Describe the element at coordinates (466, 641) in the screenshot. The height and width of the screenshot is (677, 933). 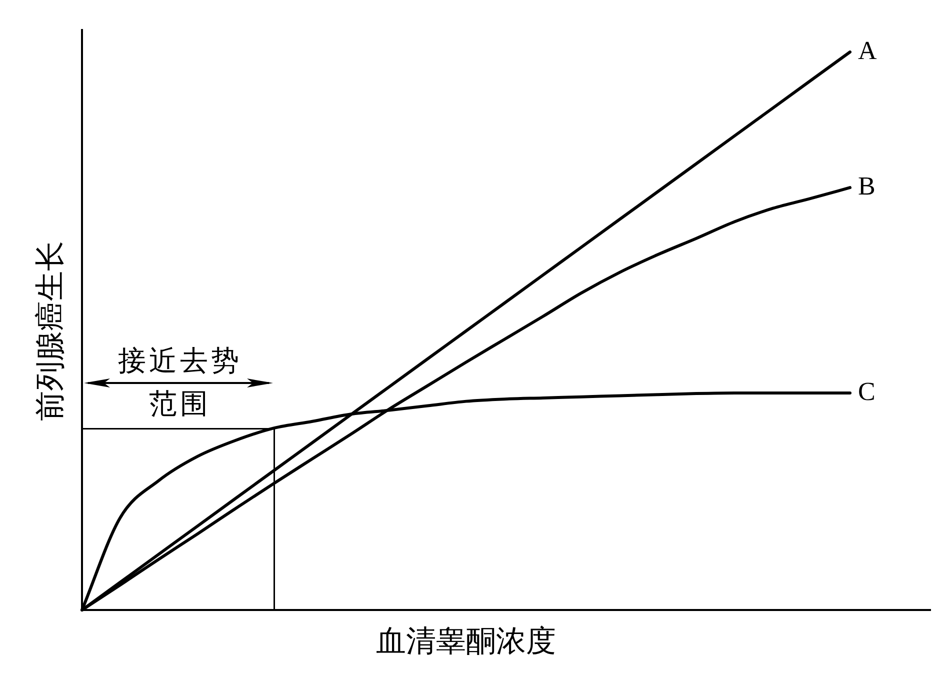
I see `x-axis-title: 血清睾酮浓度` at that location.